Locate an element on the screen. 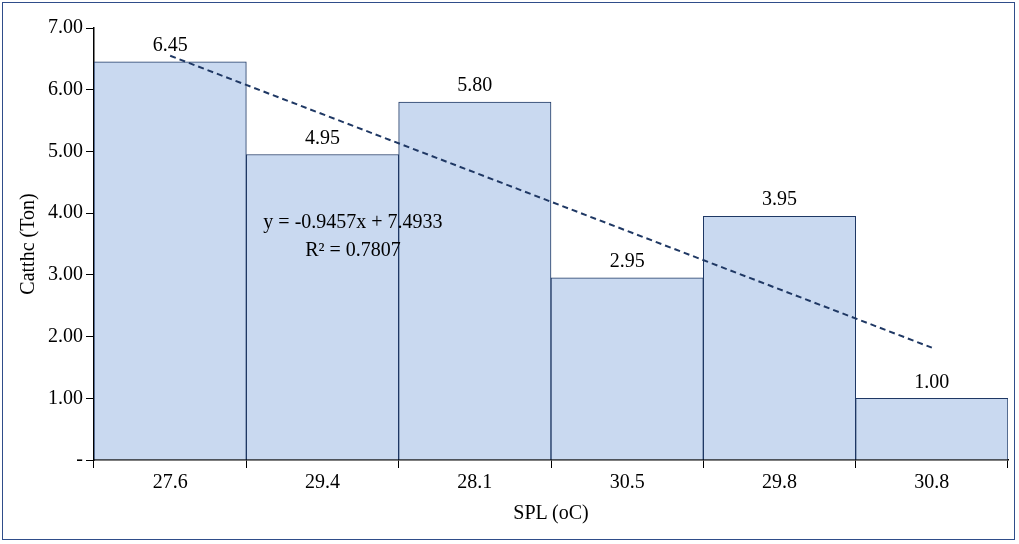 The height and width of the screenshot is (544, 1019). x-tick-label: 28.1 is located at coordinates (475, 481).